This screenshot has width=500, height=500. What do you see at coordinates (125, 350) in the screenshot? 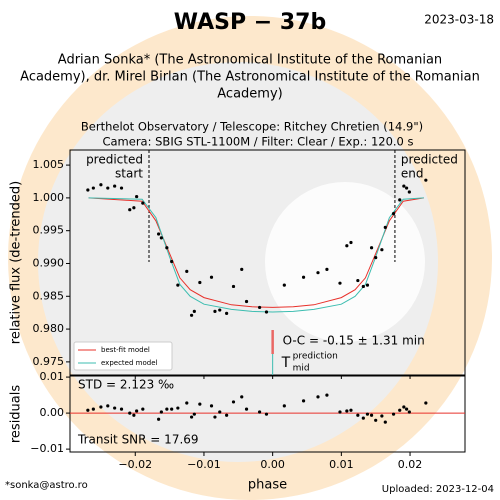
I see `legend-label: best-fit model` at bounding box center [125, 350].